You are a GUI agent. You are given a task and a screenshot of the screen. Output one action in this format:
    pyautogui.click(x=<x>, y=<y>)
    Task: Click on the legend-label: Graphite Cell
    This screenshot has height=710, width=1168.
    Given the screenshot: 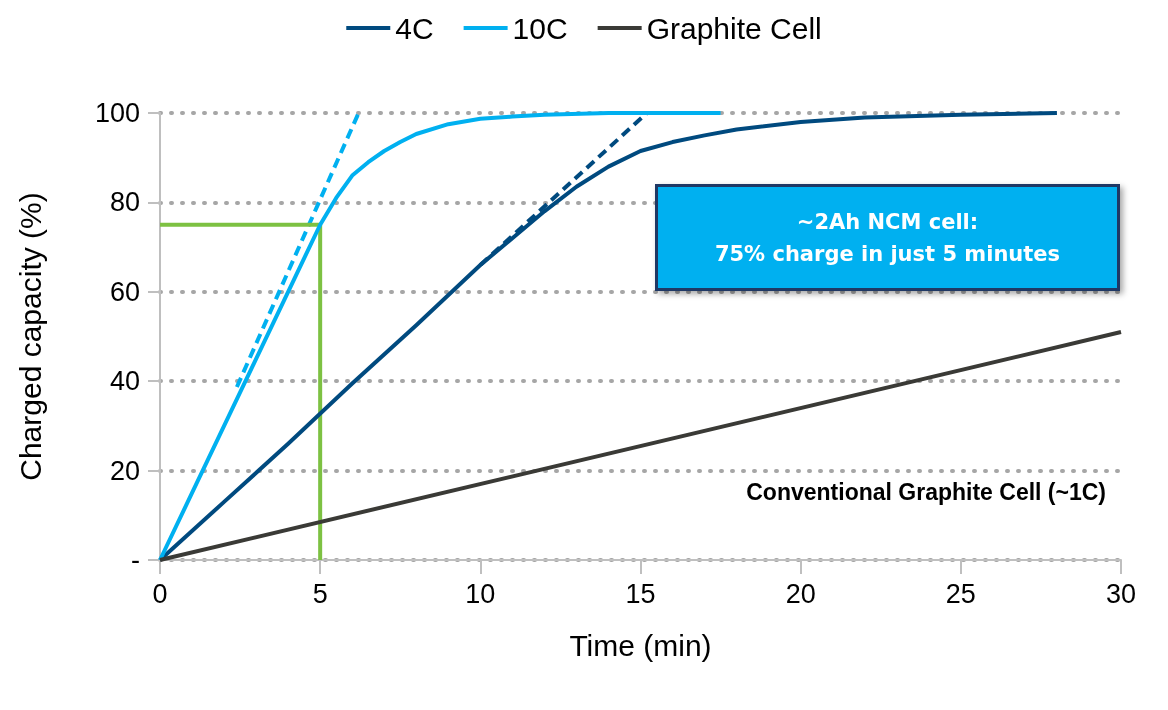 What is the action you would take?
    pyautogui.click(x=734, y=28)
    